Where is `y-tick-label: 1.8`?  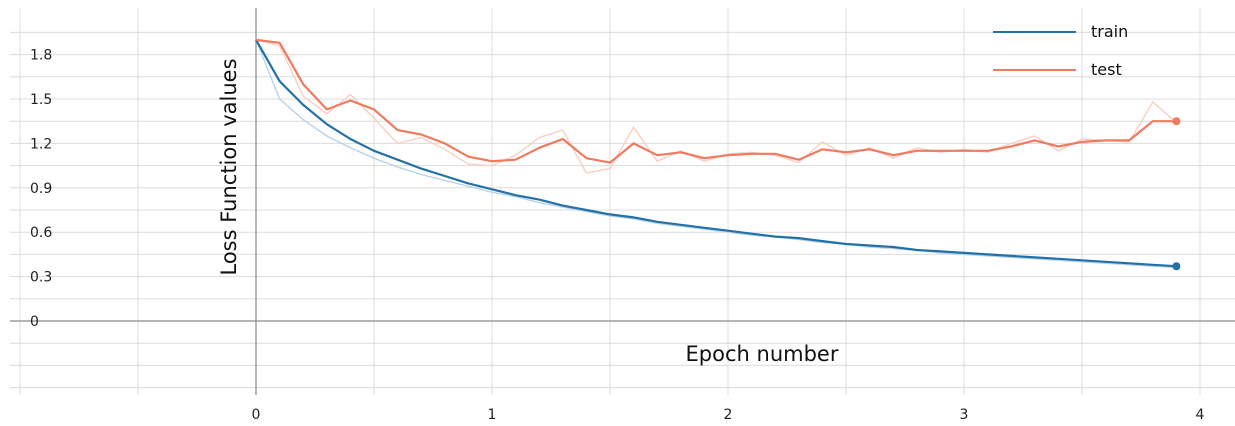 y-tick-label: 1.8 is located at coordinates (41, 56).